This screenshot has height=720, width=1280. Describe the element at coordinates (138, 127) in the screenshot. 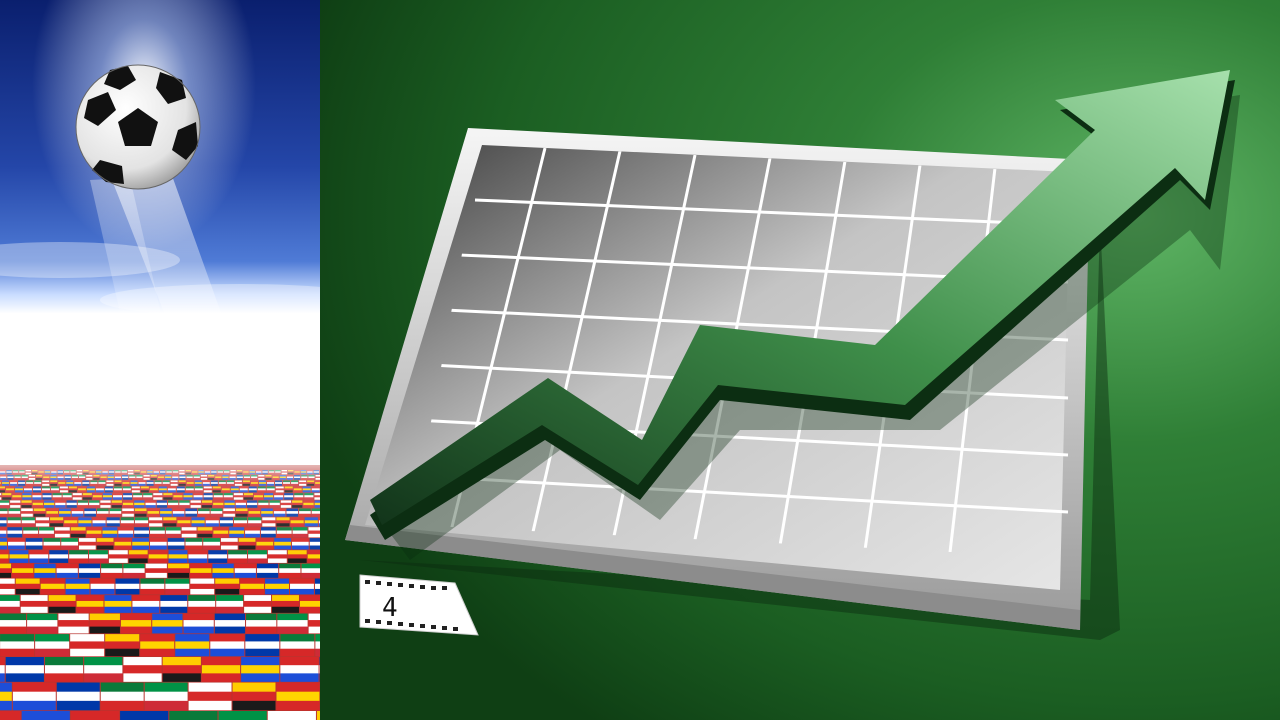

I see `soccer-ball-icon` at that location.